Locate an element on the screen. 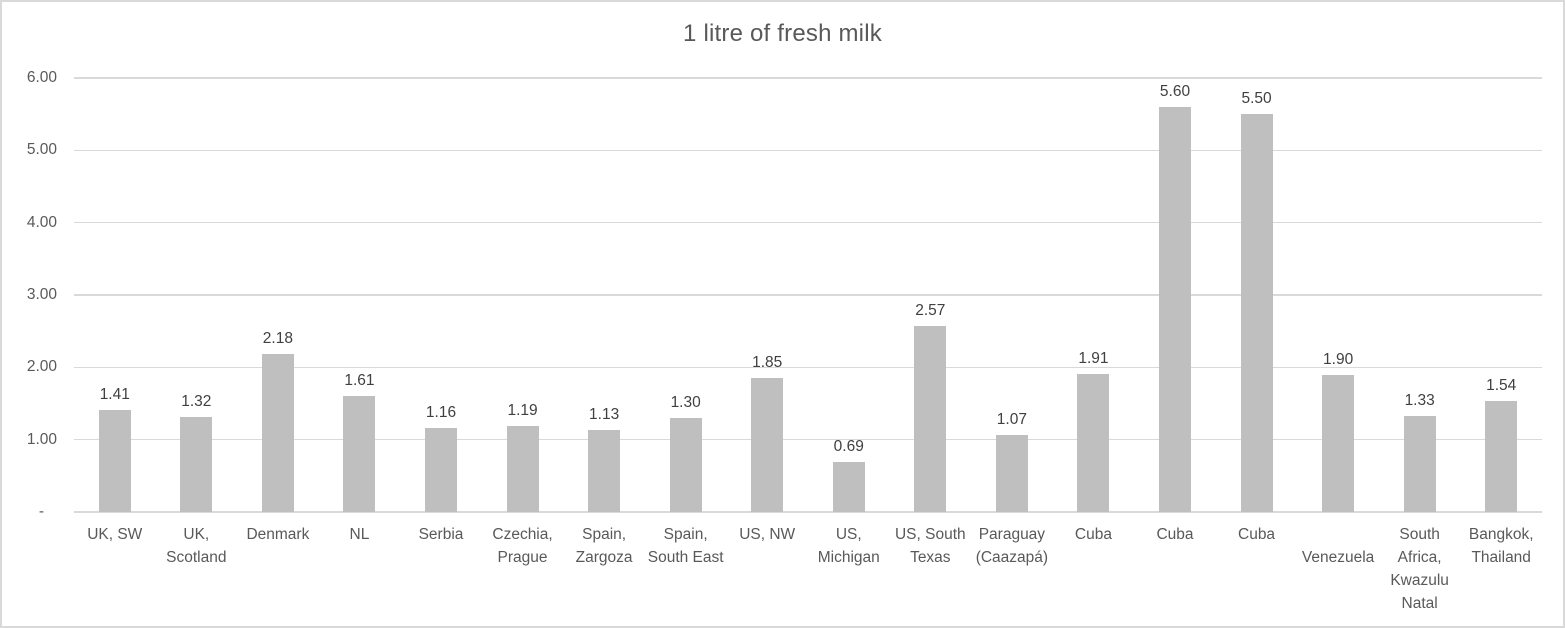  bar-value-label: 2.57 is located at coordinates (930, 311).